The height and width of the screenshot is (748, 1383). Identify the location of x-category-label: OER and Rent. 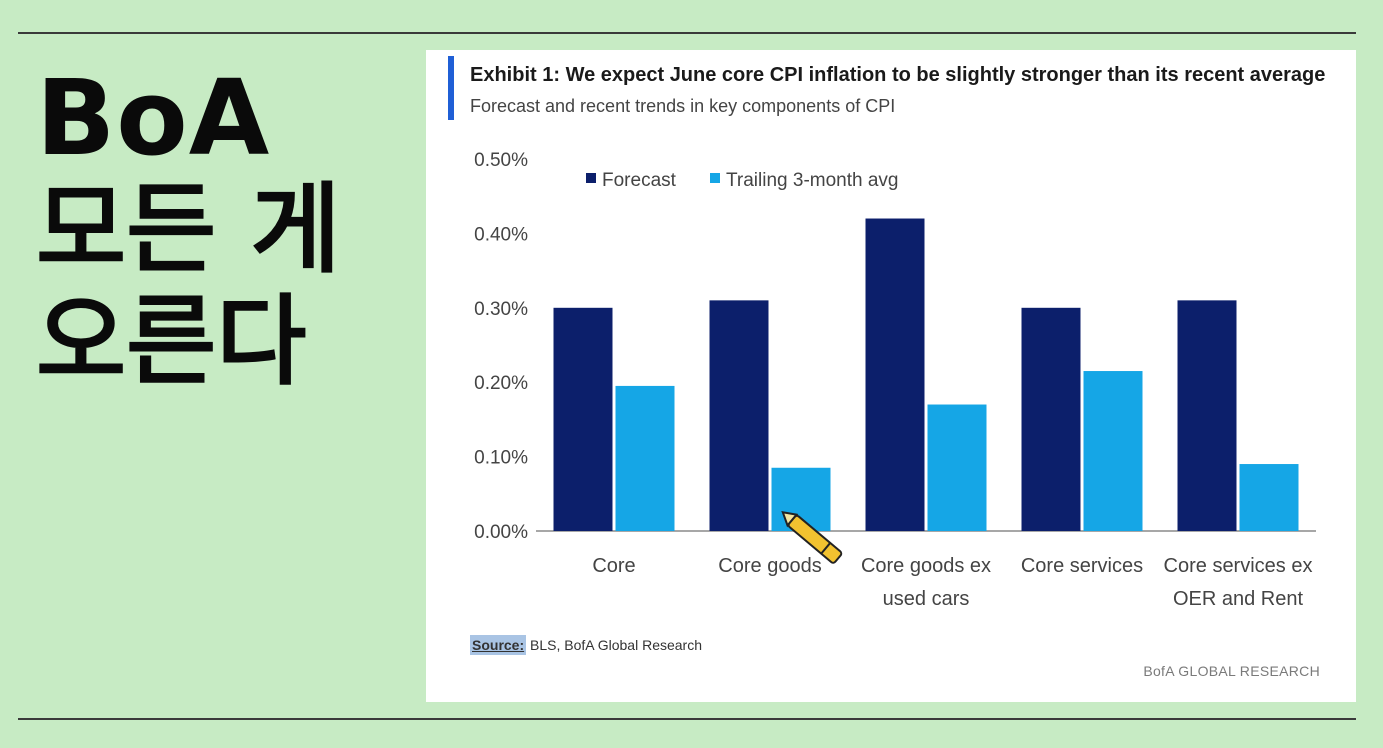
(1238, 599).